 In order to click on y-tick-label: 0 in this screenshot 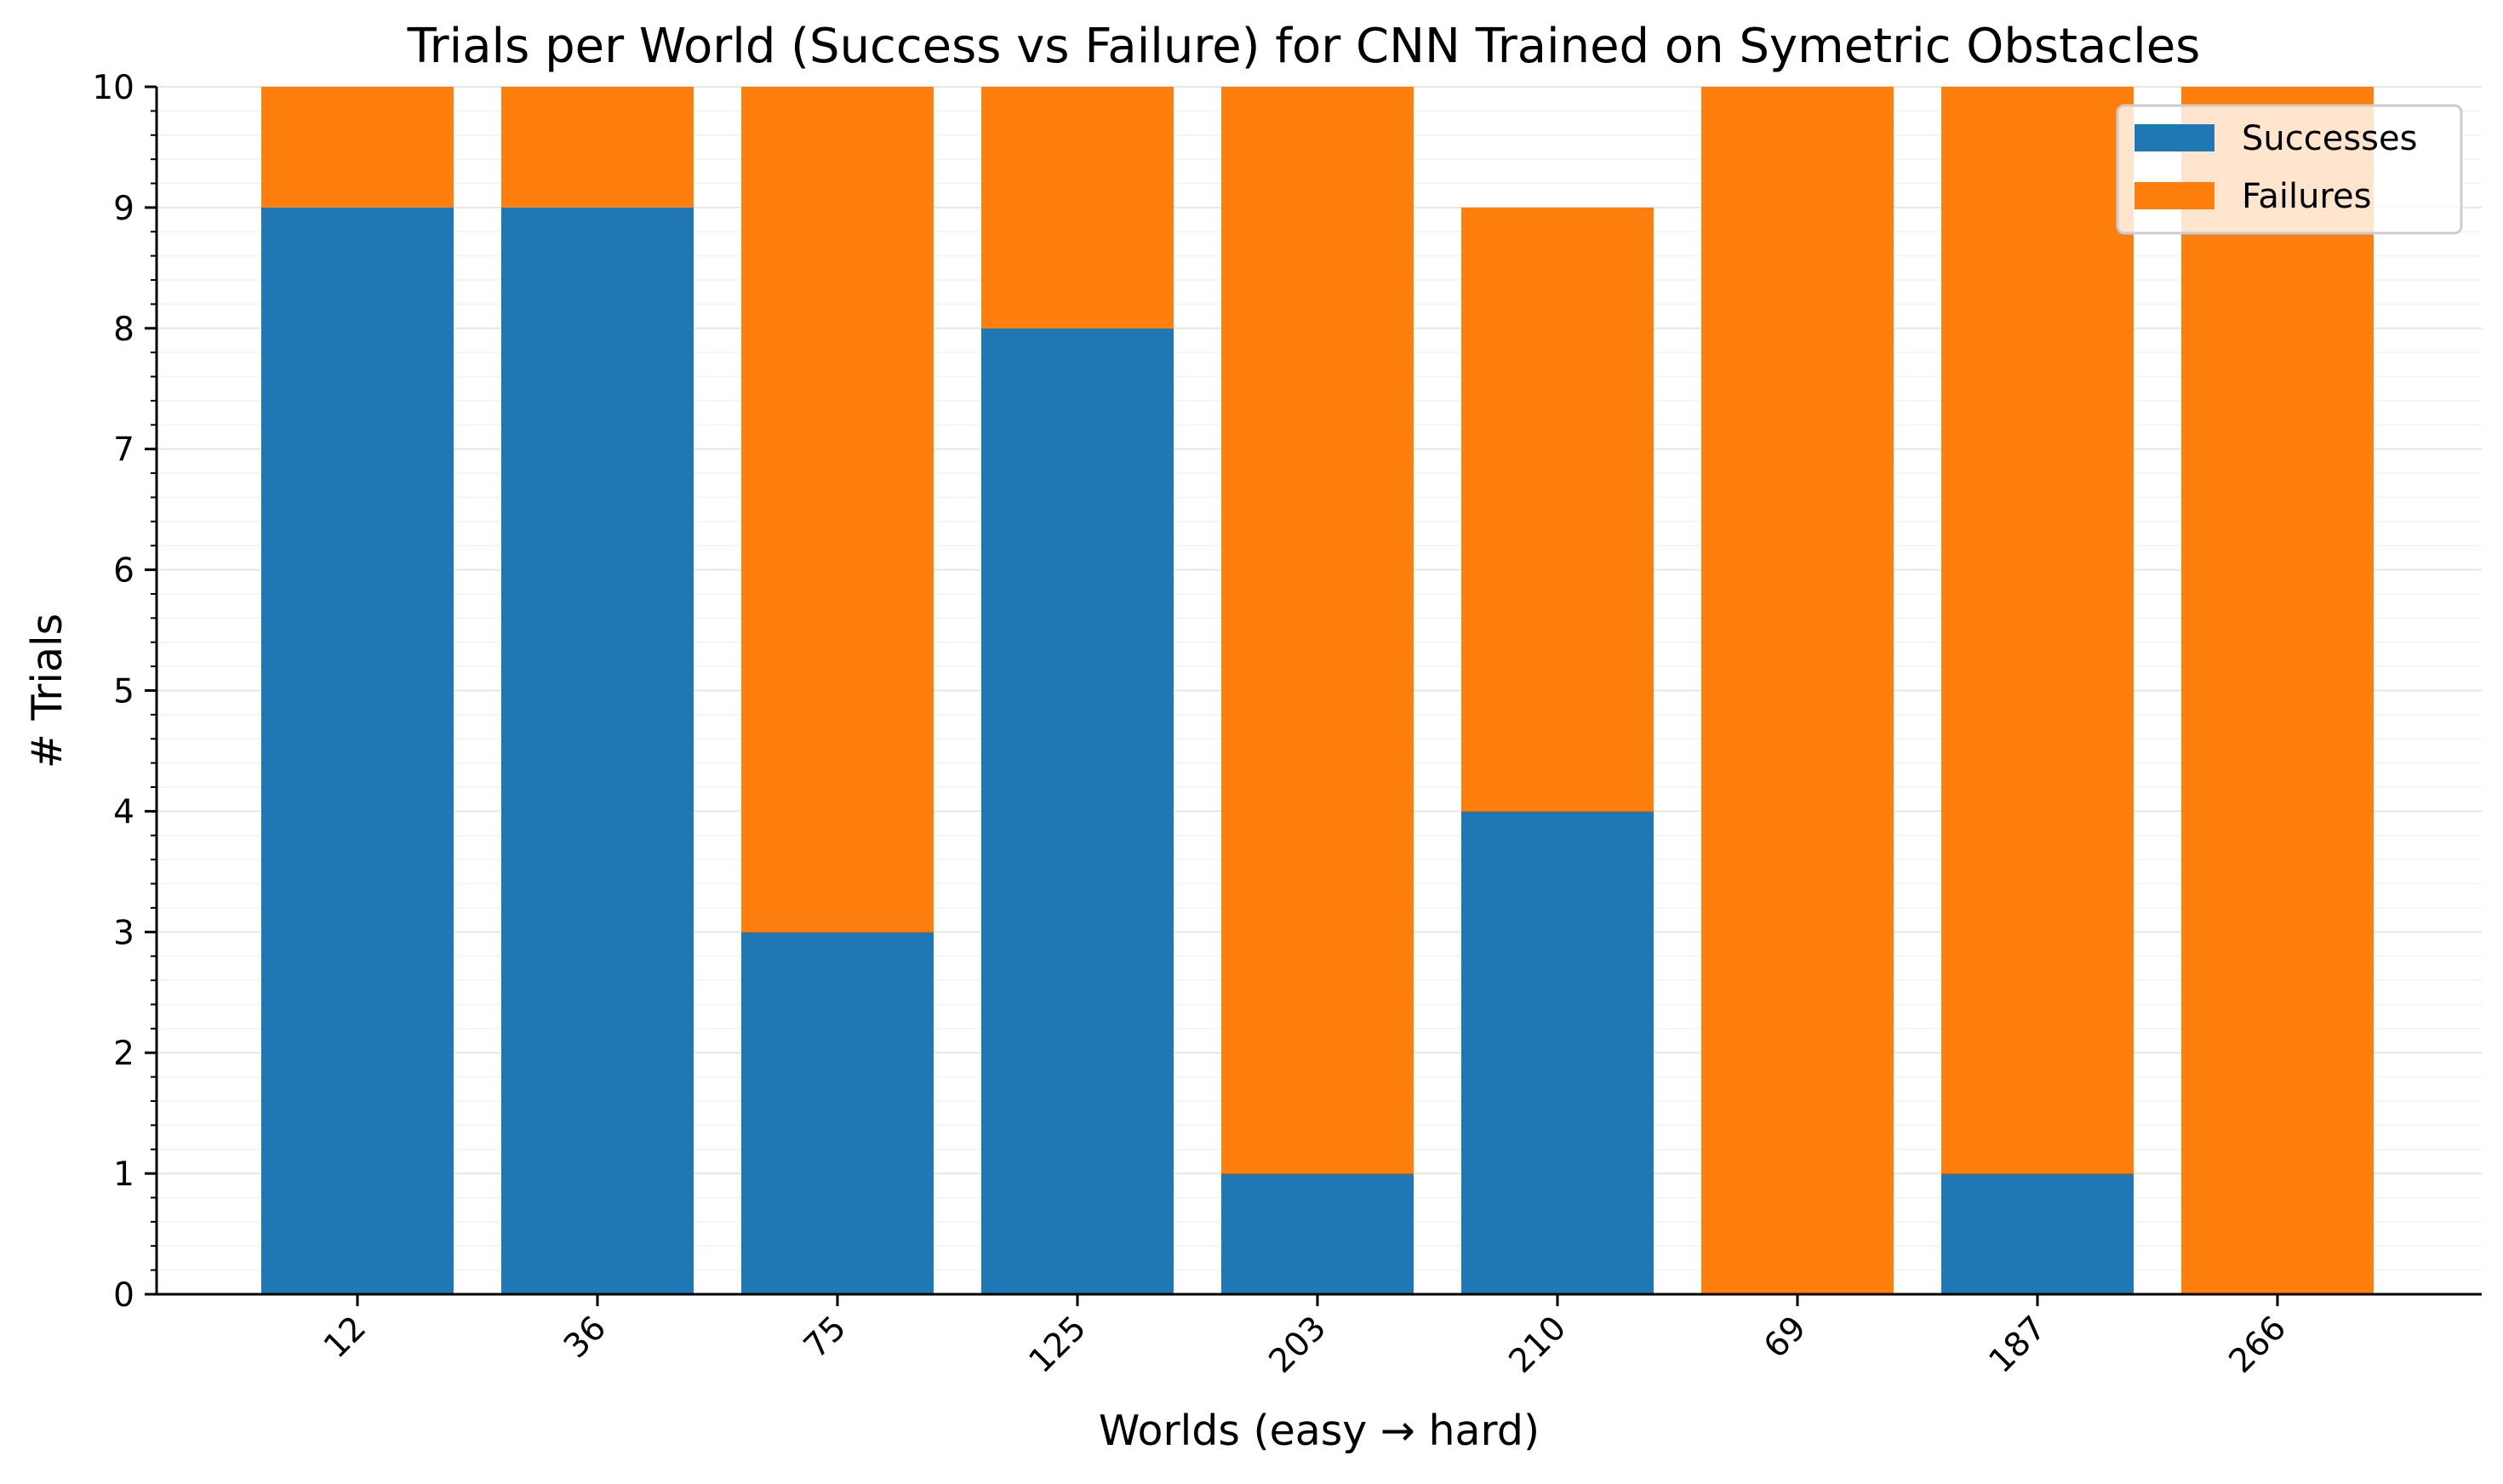, I will do `click(124, 1295)`.